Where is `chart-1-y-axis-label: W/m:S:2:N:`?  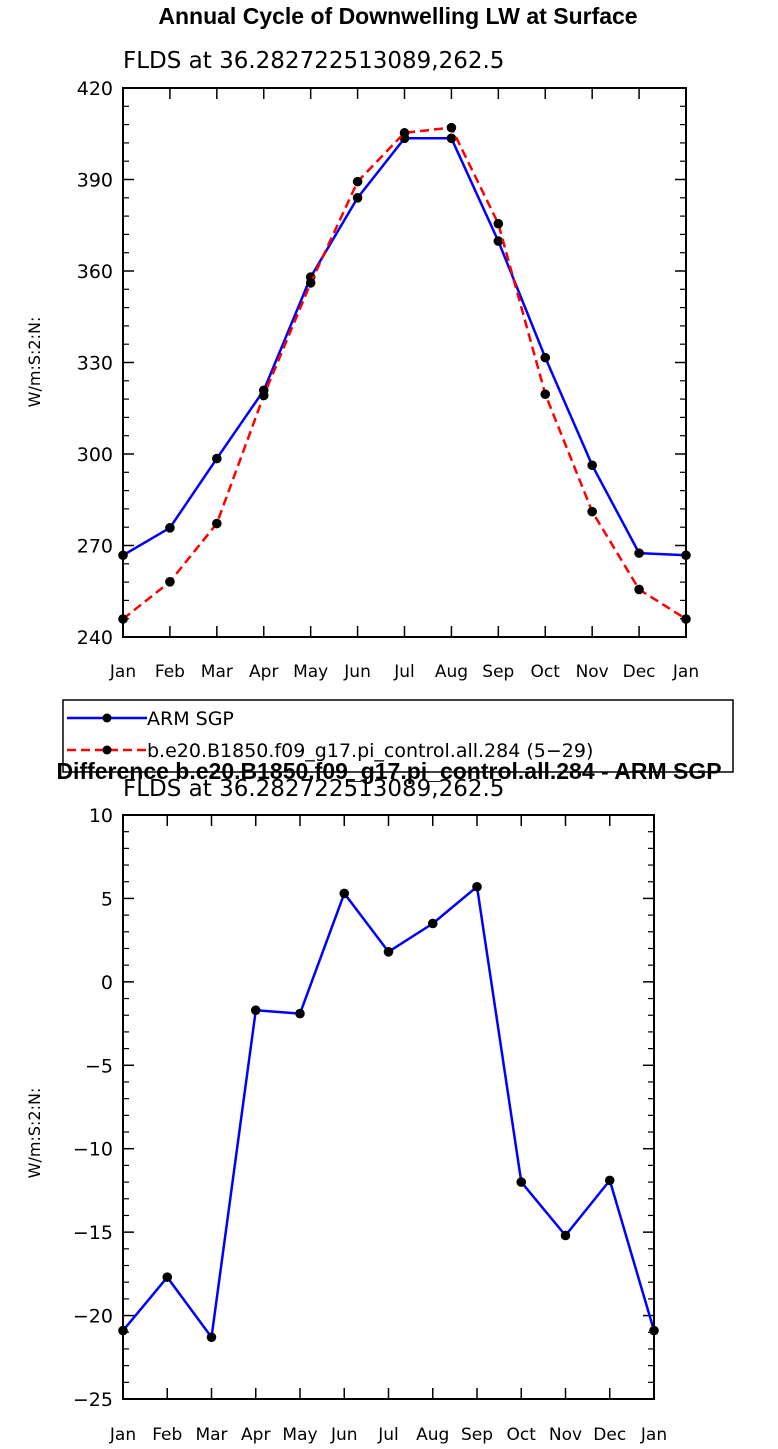
chart-1-y-axis-label: W/m:S:2:N: is located at coordinates (34, 362).